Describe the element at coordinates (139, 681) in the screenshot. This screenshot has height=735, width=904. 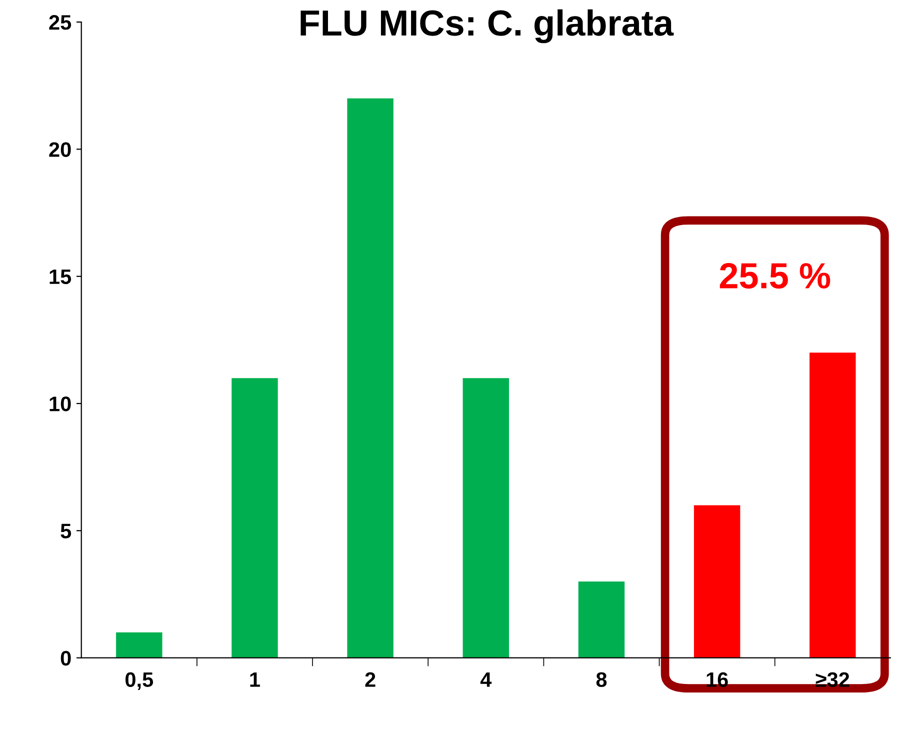
I see `x-tick-label: 0,5` at that location.